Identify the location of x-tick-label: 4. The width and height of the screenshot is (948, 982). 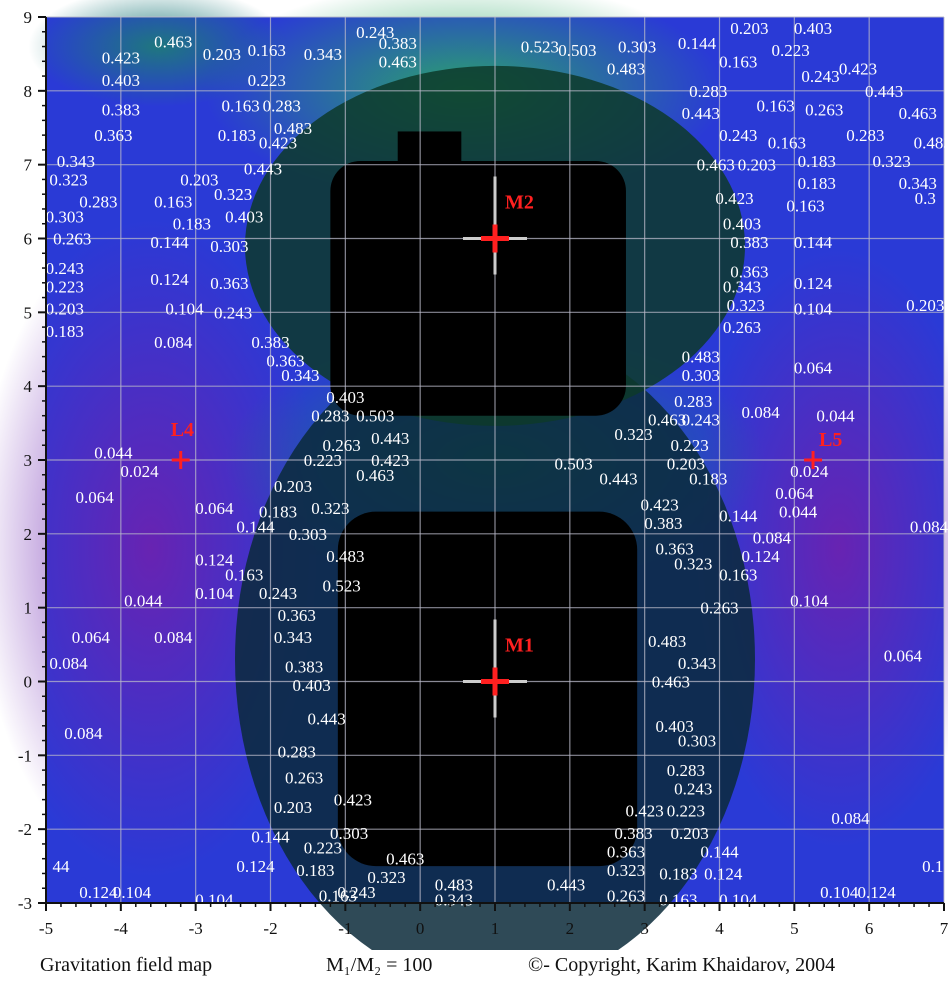
(719, 928).